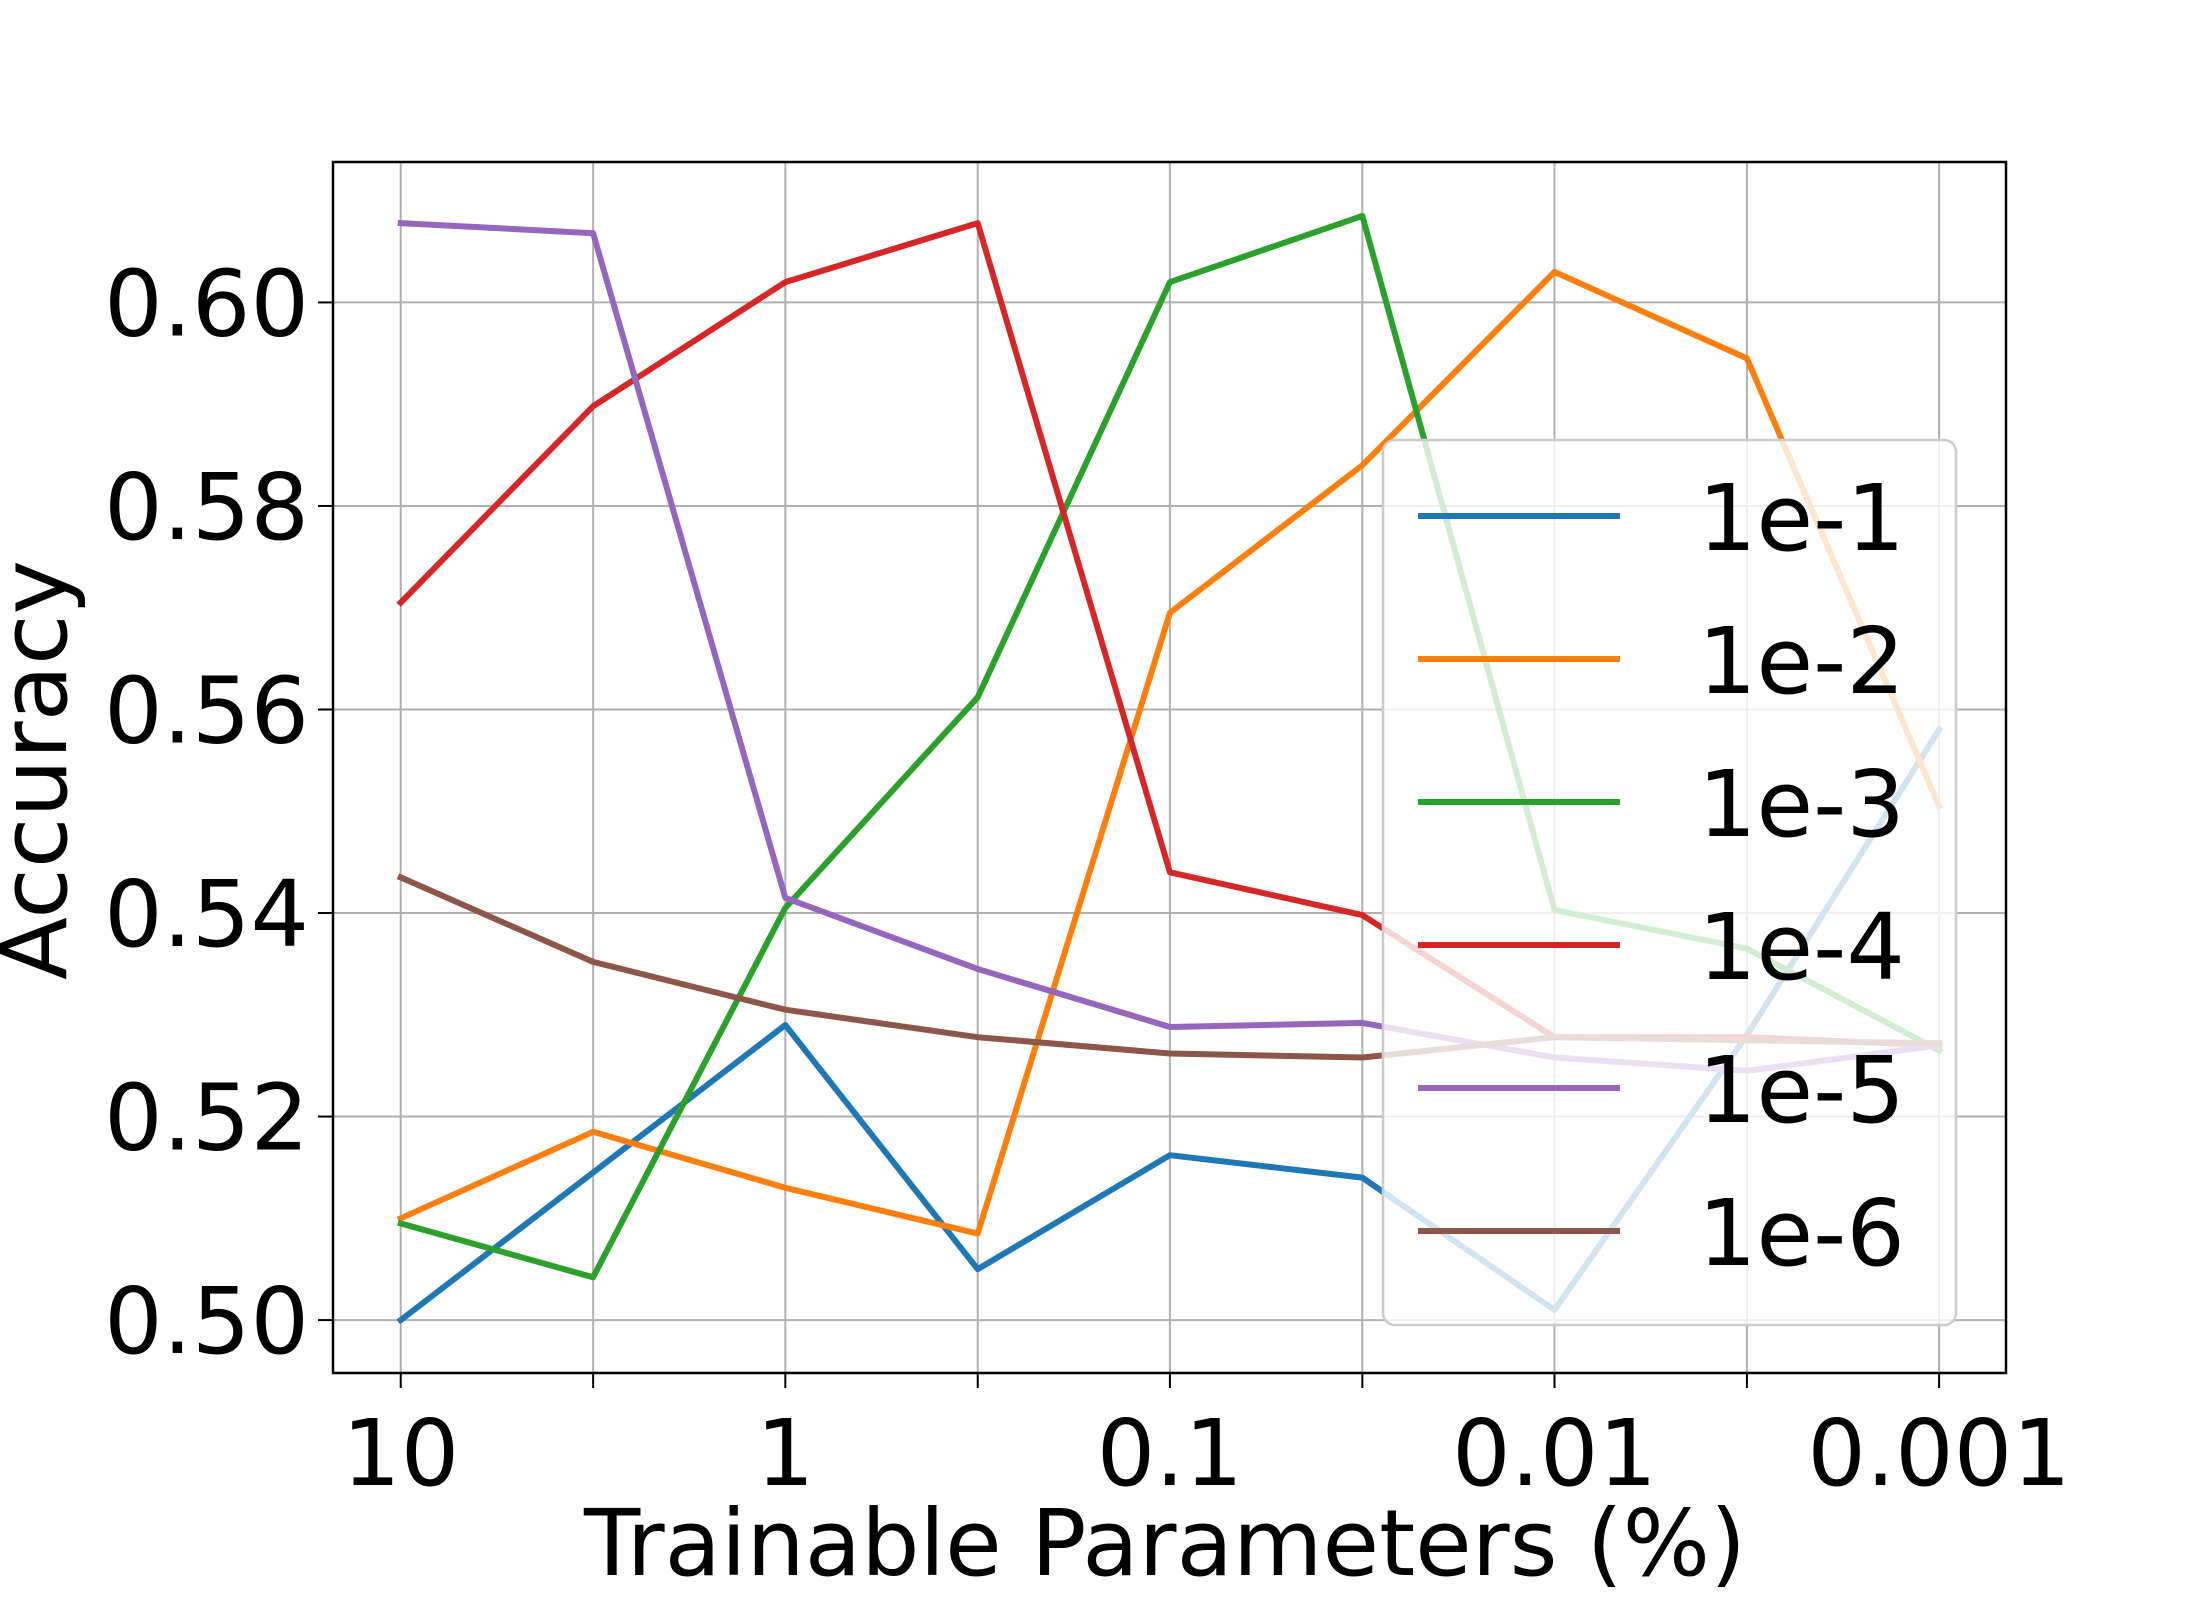 This screenshot has width=2200, height=1600. I want to click on legend-label-1e-3: 1e-3, so click(1801, 804).